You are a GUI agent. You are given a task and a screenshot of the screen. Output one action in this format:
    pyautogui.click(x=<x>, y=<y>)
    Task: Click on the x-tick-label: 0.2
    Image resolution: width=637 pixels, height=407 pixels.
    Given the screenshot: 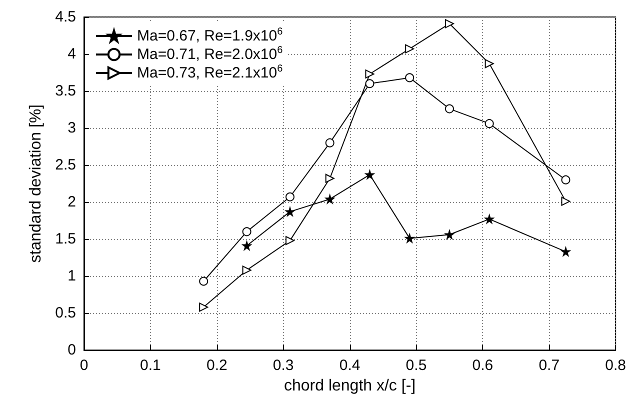 What is the action you would take?
    pyautogui.click(x=217, y=365)
    